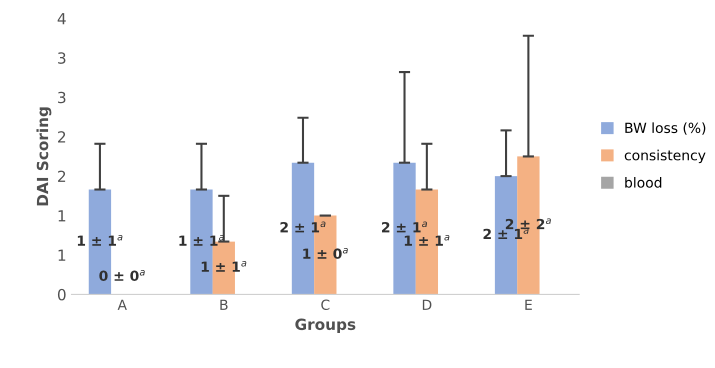 Image resolution: width=715 pixels, height=368 pixels. Describe the element at coordinates (665, 128) in the screenshot. I see `legend-label: BW loss (%)` at that location.